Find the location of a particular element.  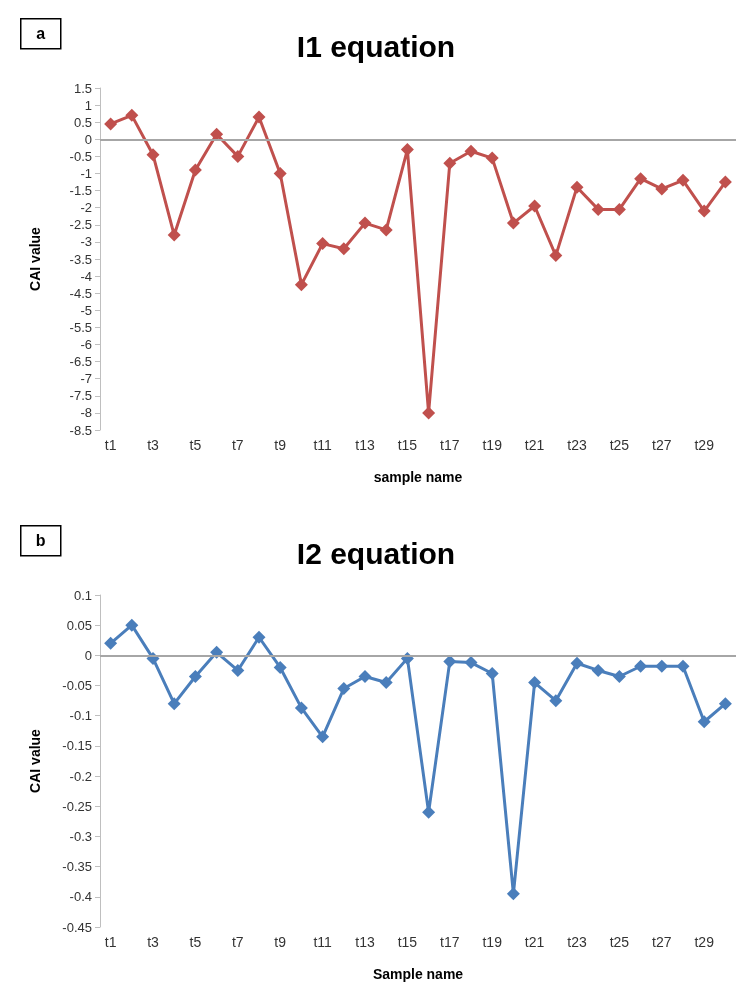

y-tick-label: -6.5 is located at coordinates (80, 362).